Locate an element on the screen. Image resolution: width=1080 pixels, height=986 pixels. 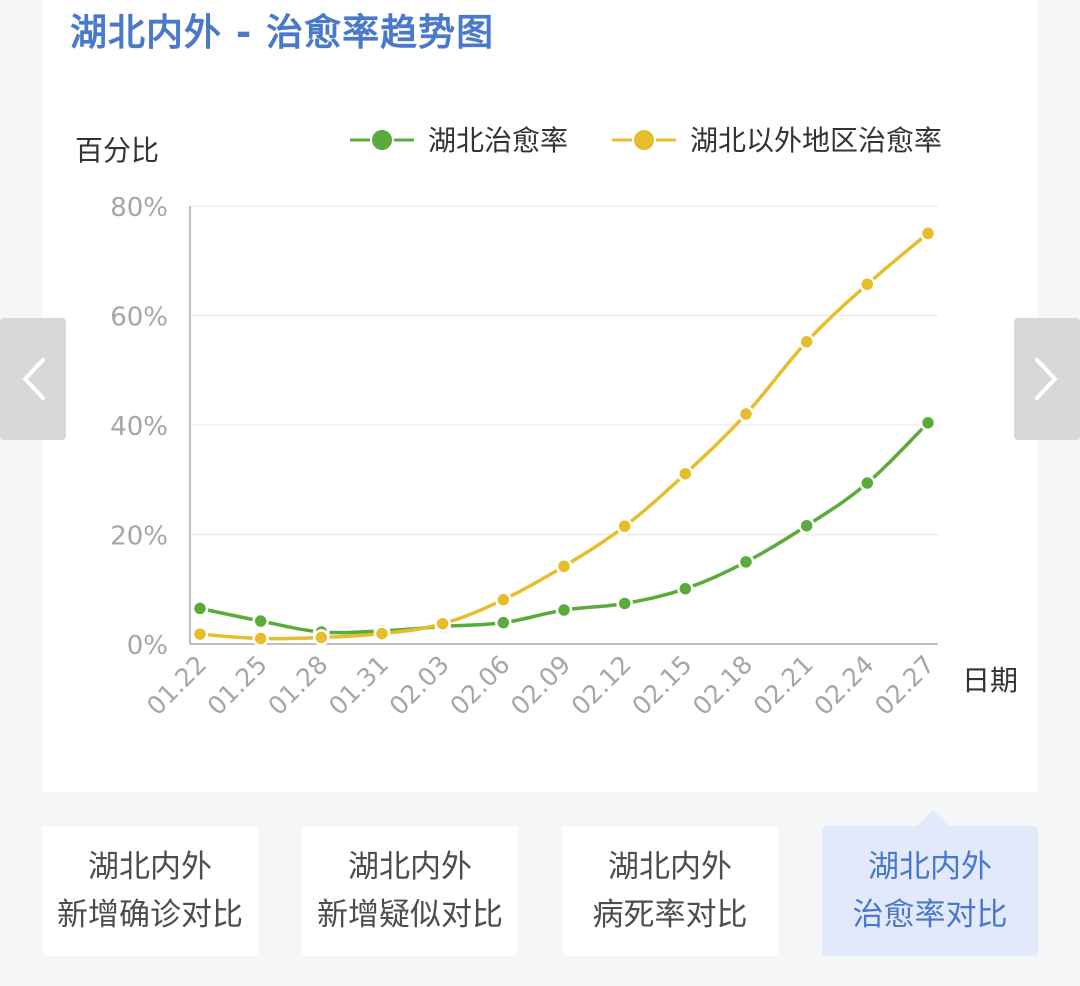
x-tick-label: 02.09 is located at coordinates (540, 685).